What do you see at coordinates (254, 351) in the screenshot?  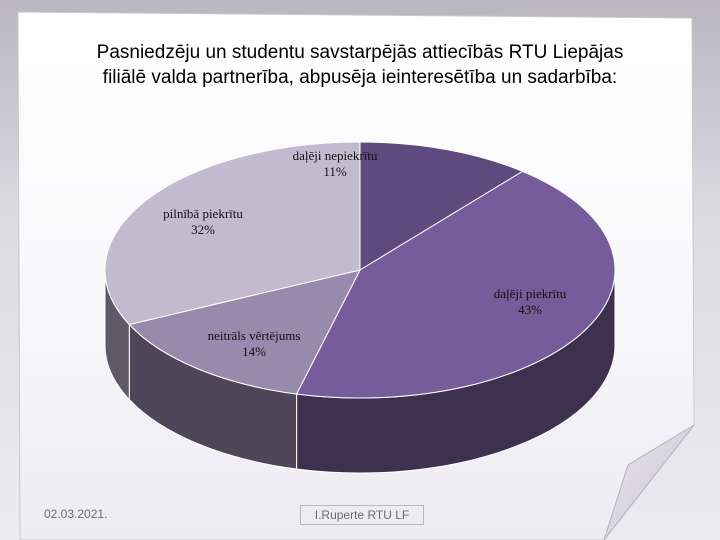 I see `slice-value-2: 14%` at bounding box center [254, 351].